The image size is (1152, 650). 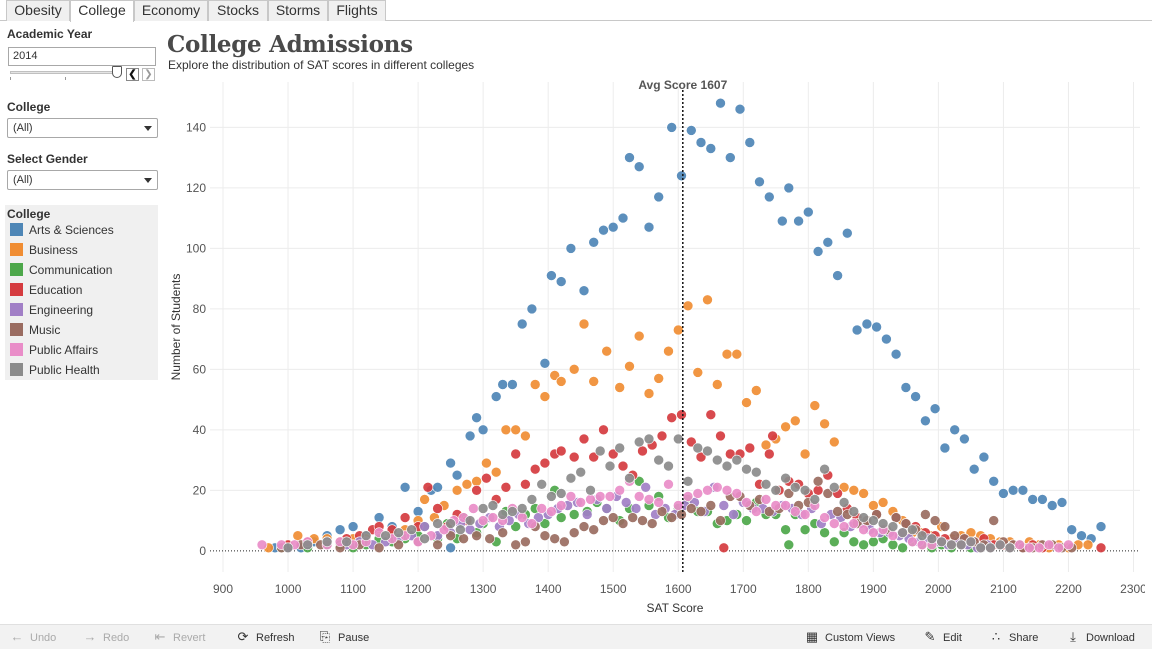 I want to click on download-button: ⤓ Download, so click(x=1100, y=637).